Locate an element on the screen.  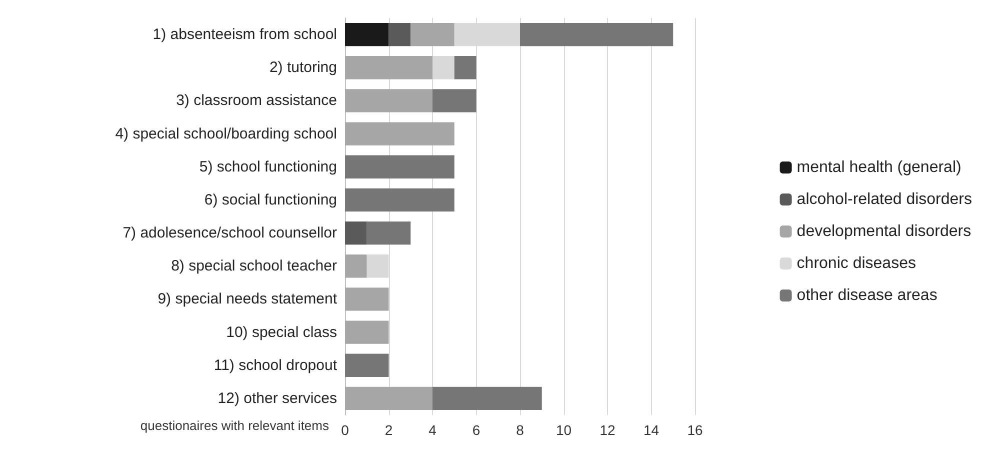
legend-label: other disease areas is located at coordinates (867, 295).